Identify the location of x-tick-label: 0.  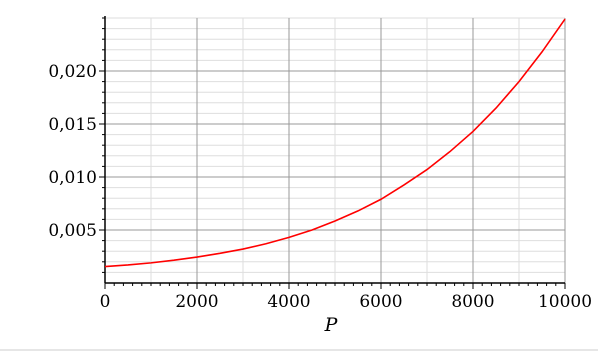
(105, 302).